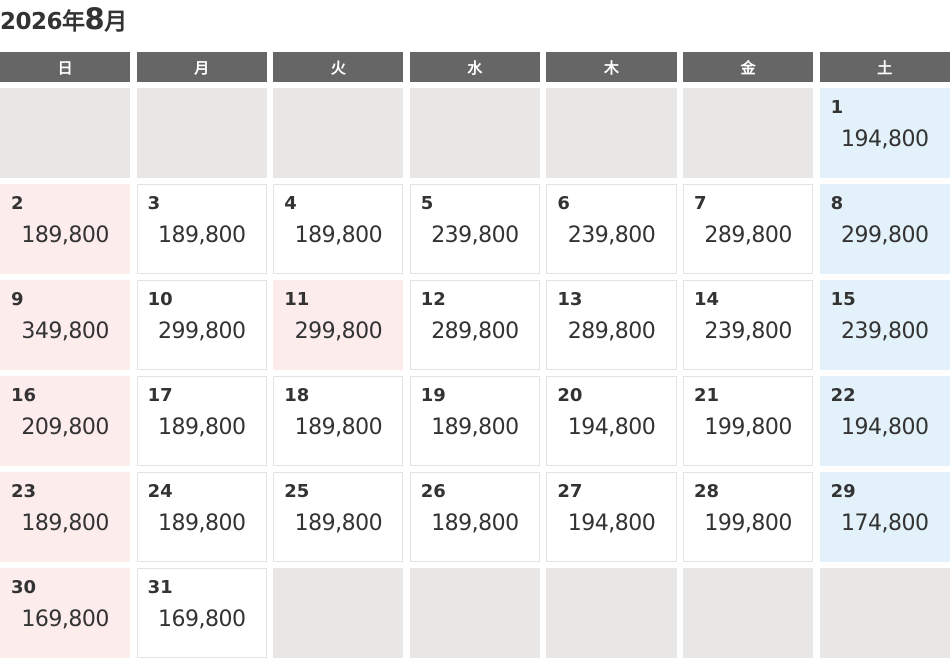 The height and width of the screenshot is (664, 950). I want to click on day-number: 9, so click(17, 299).